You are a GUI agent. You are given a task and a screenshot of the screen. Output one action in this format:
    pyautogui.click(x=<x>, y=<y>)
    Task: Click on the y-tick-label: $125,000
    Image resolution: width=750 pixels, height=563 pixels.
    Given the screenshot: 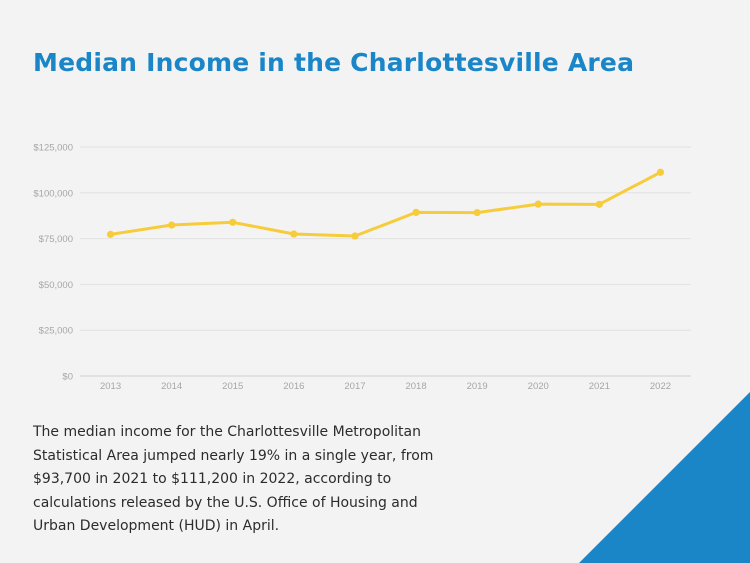 What is the action you would take?
    pyautogui.click(x=53, y=148)
    